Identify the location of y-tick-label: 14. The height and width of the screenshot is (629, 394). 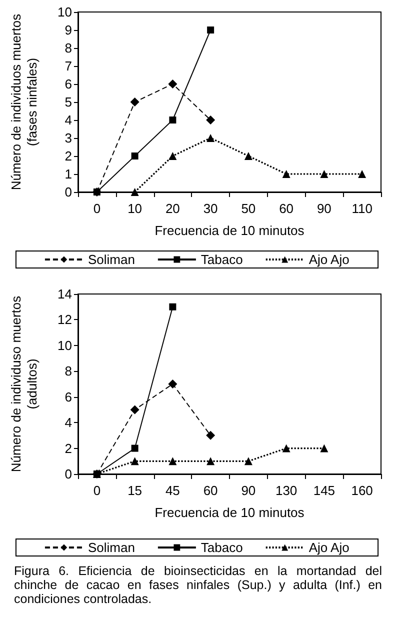
(65, 294).